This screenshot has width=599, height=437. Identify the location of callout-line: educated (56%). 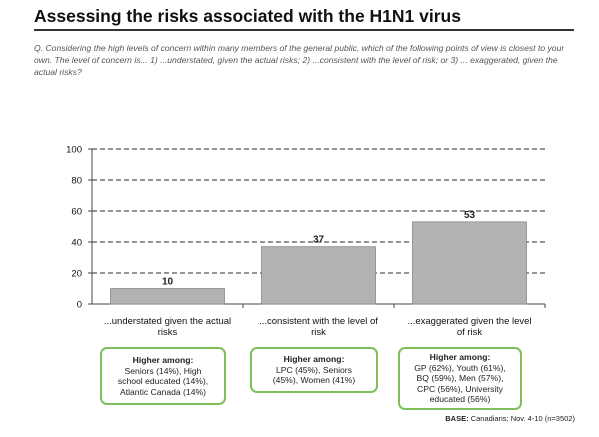
(460, 399).